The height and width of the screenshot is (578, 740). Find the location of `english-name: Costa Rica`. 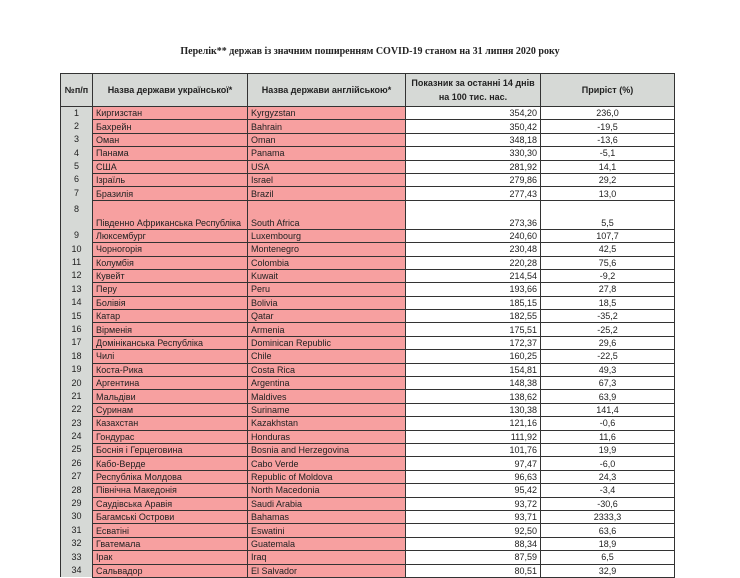

english-name: Costa Rica is located at coordinates (326, 370).